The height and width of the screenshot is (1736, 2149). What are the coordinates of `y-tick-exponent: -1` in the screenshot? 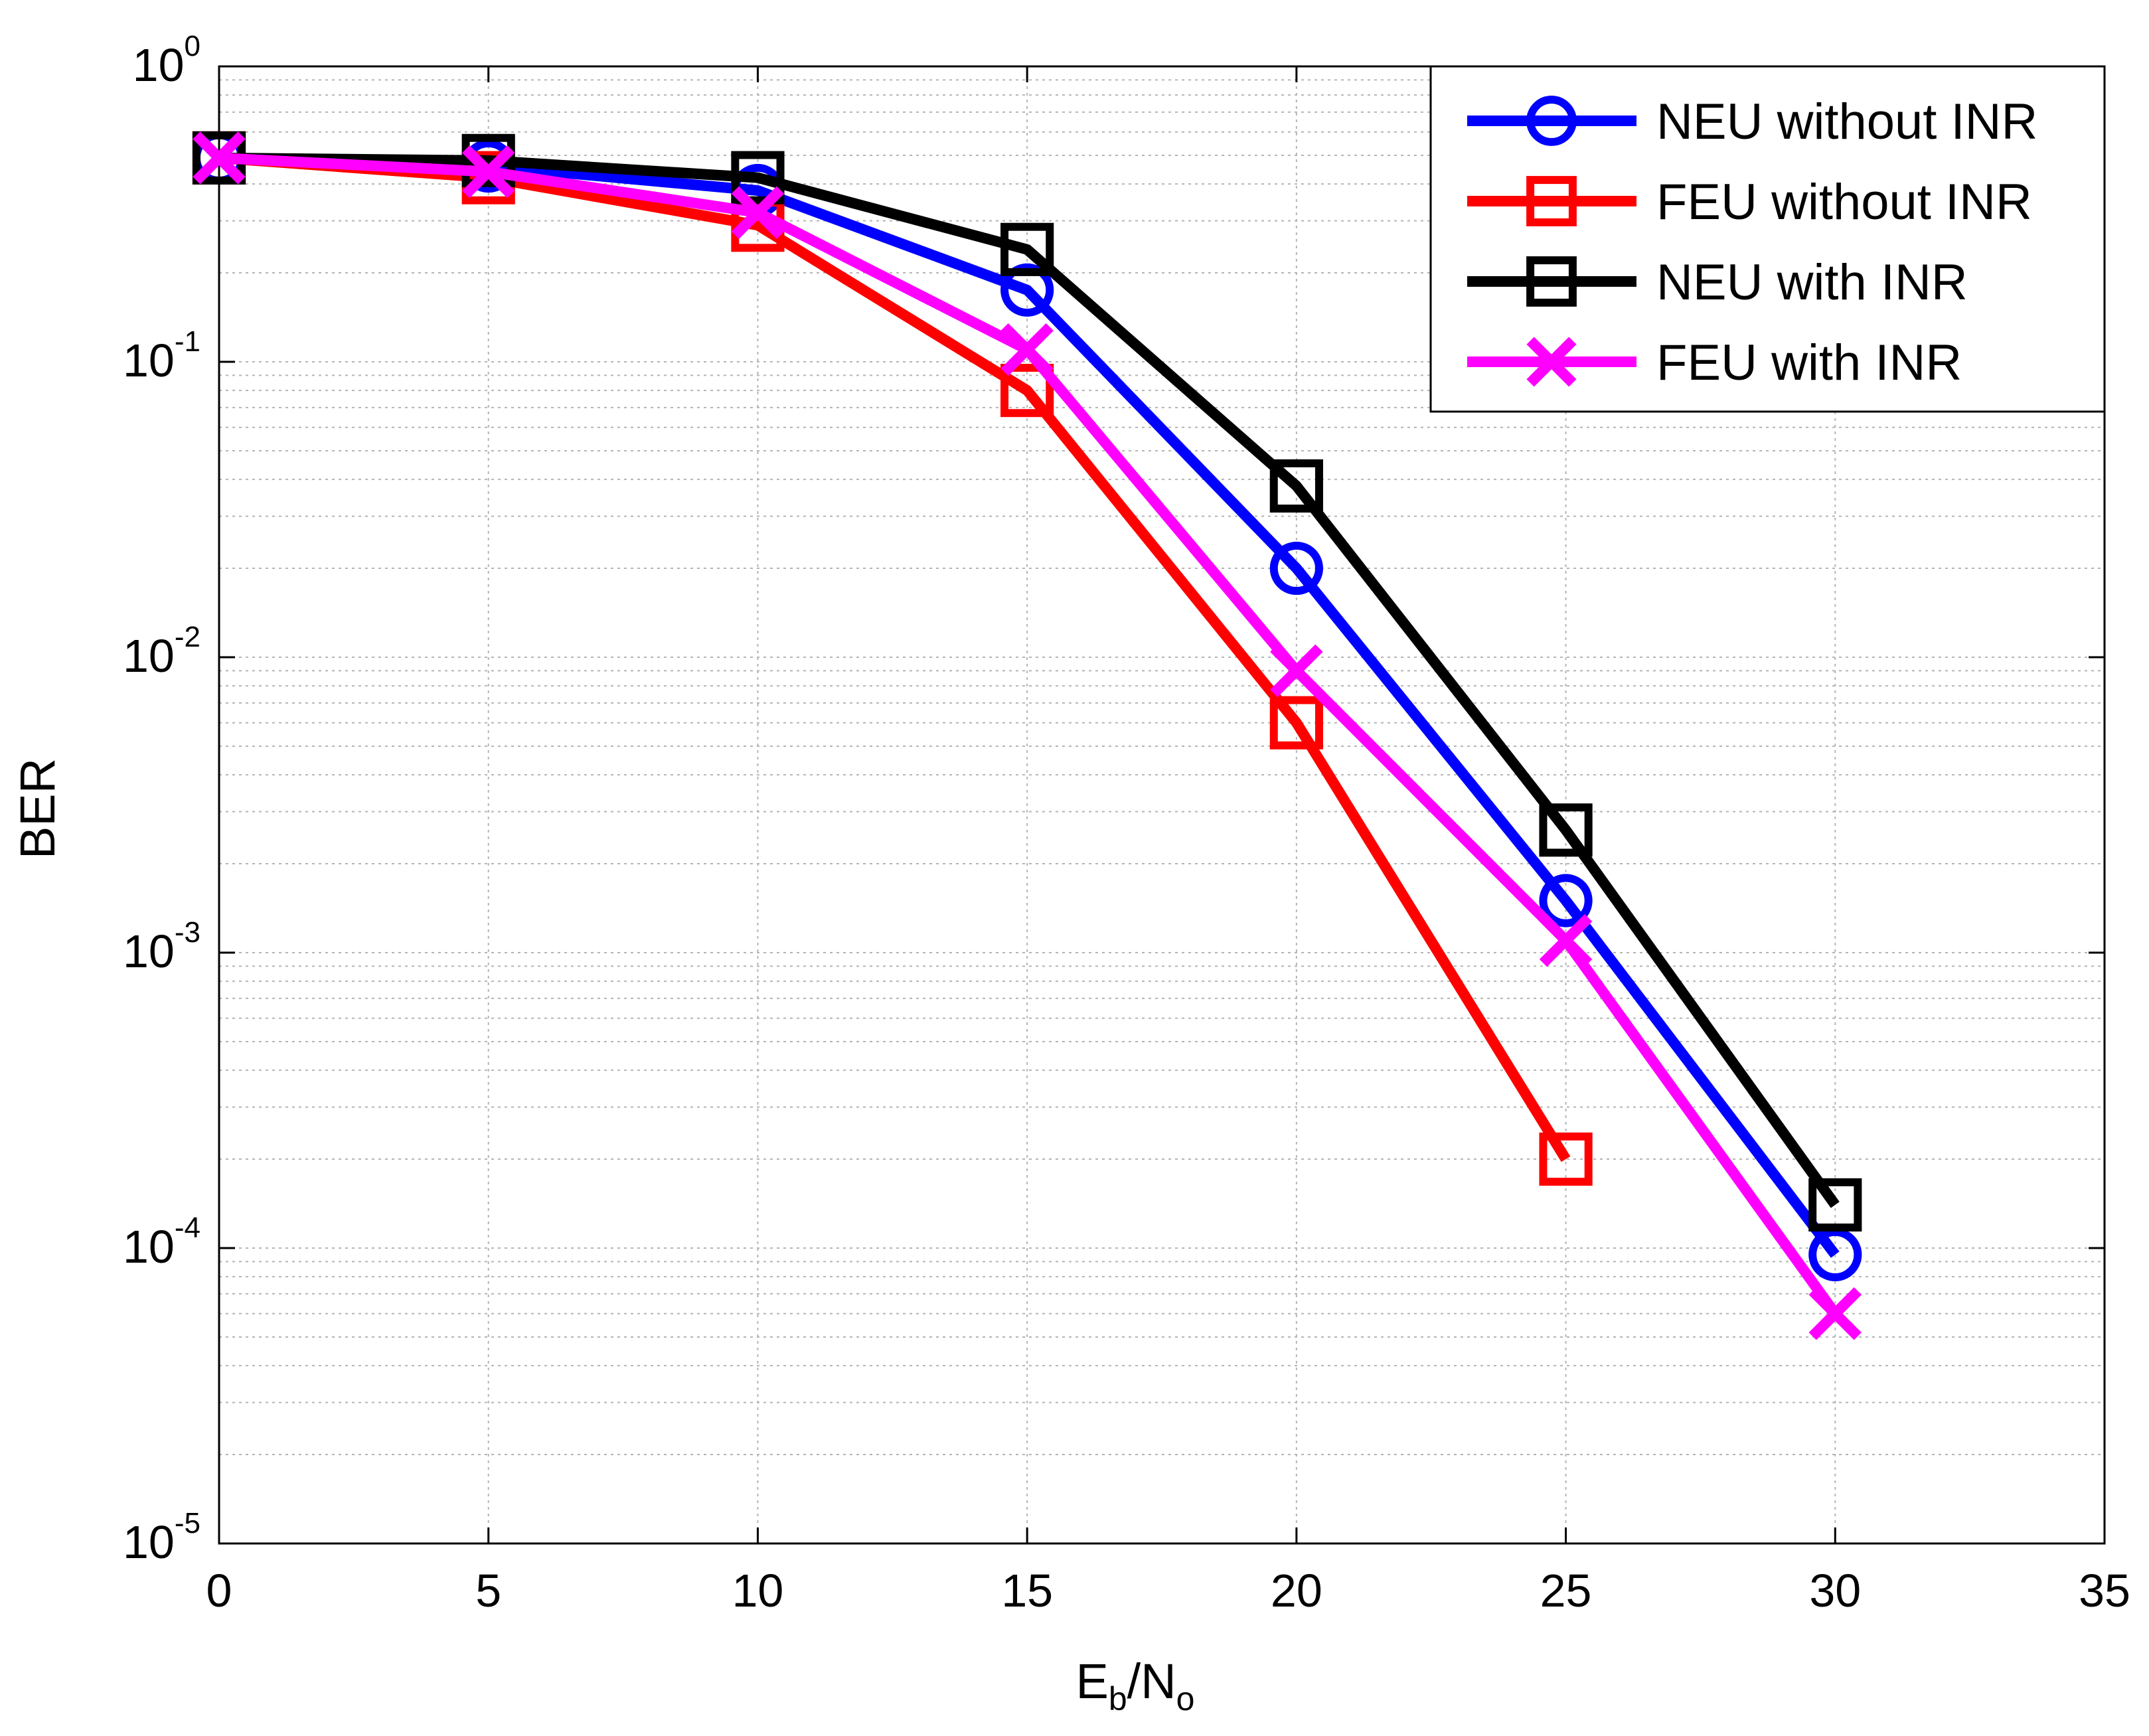 It's located at (187, 342).